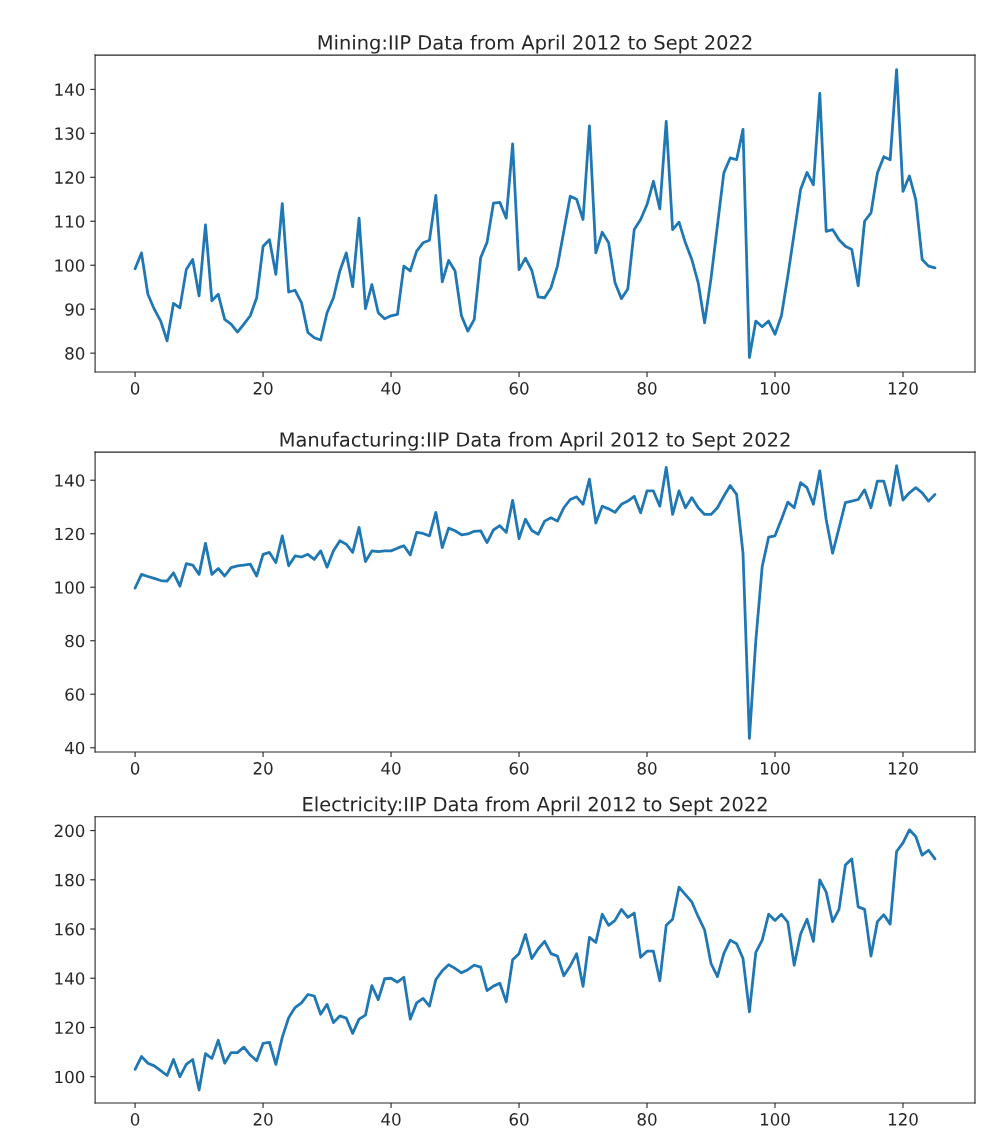  What do you see at coordinates (69, 831) in the screenshot?
I see `y-tick-label: 200` at bounding box center [69, 831].